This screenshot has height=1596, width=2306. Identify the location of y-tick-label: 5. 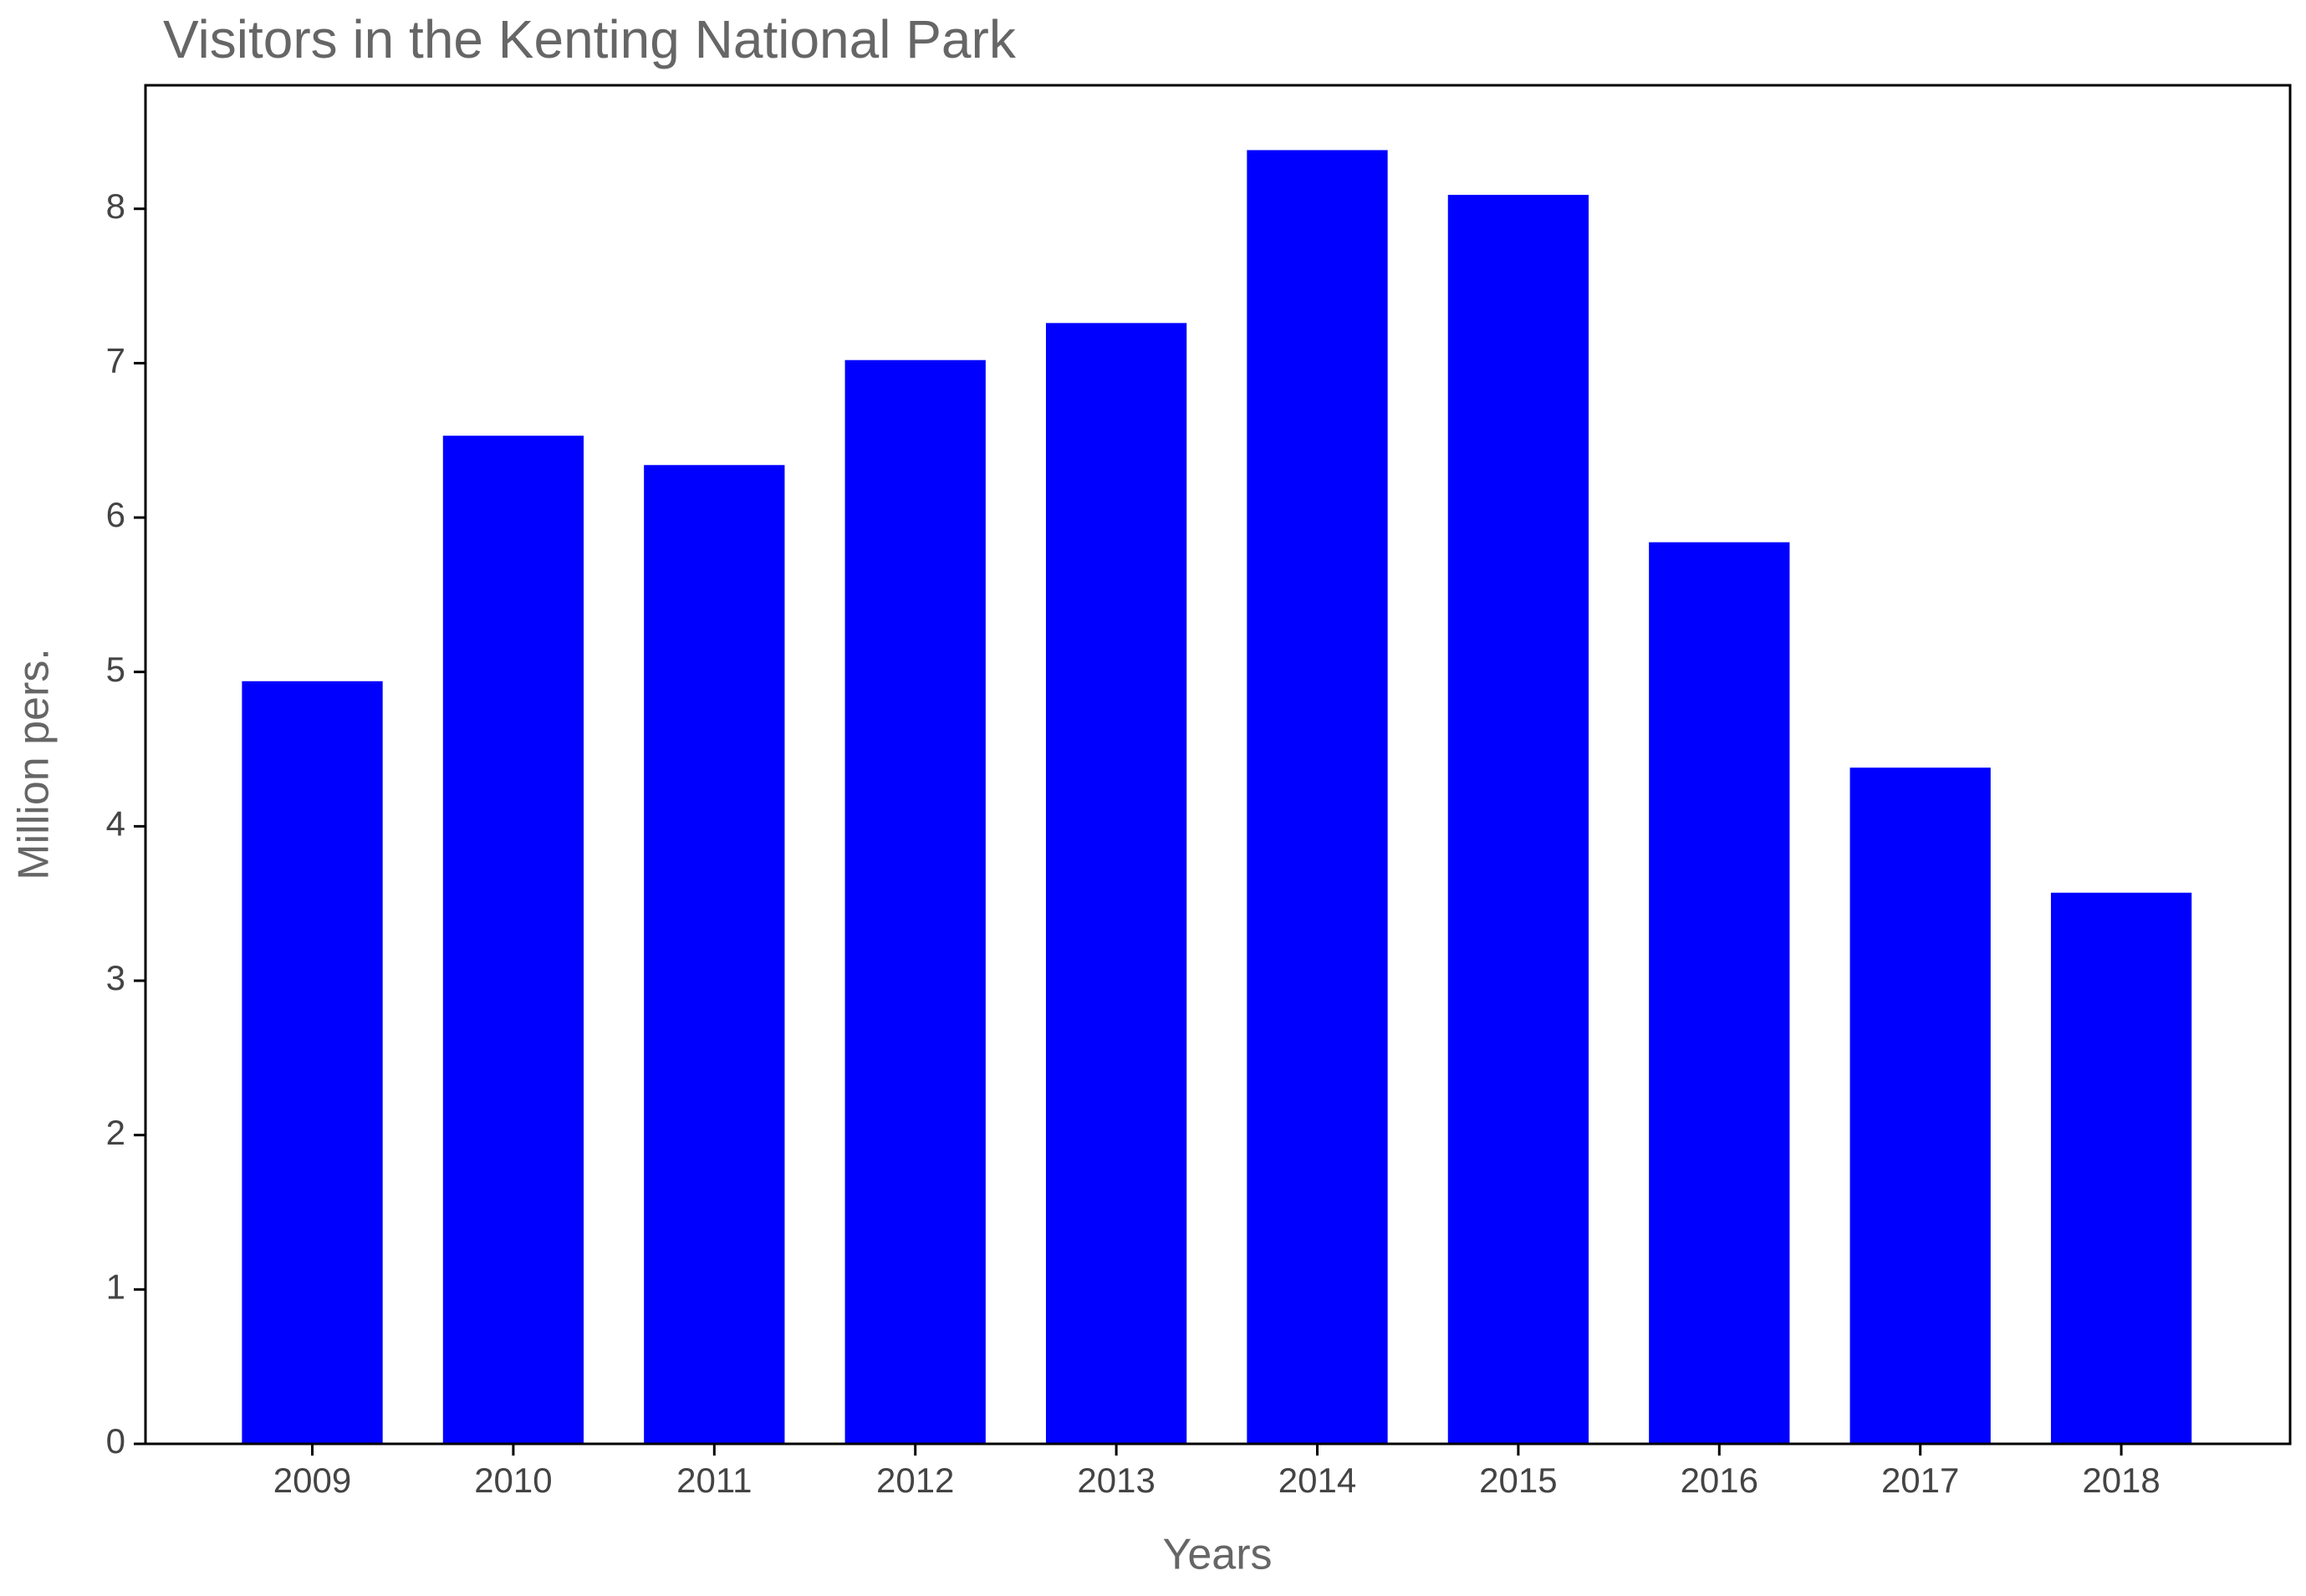
(116, 669).